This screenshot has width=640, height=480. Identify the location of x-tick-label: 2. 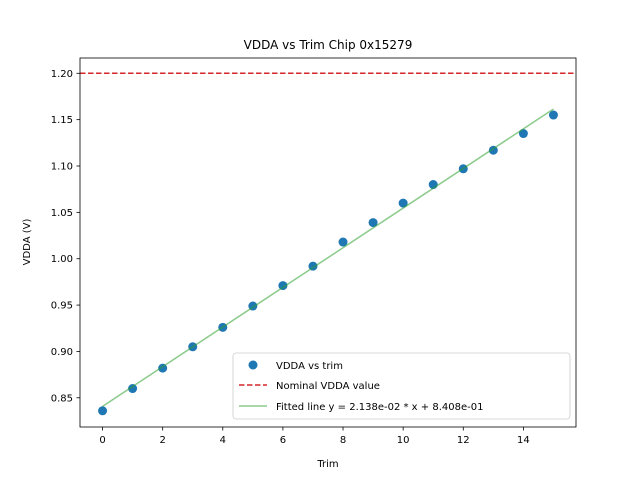
(162, 440).